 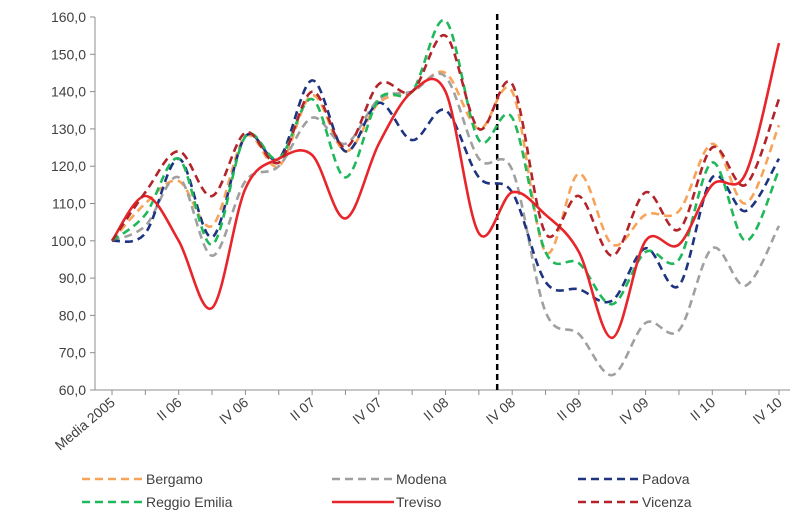 I want to click on y-tick-label: 150,0, so click(x=68, y=54).